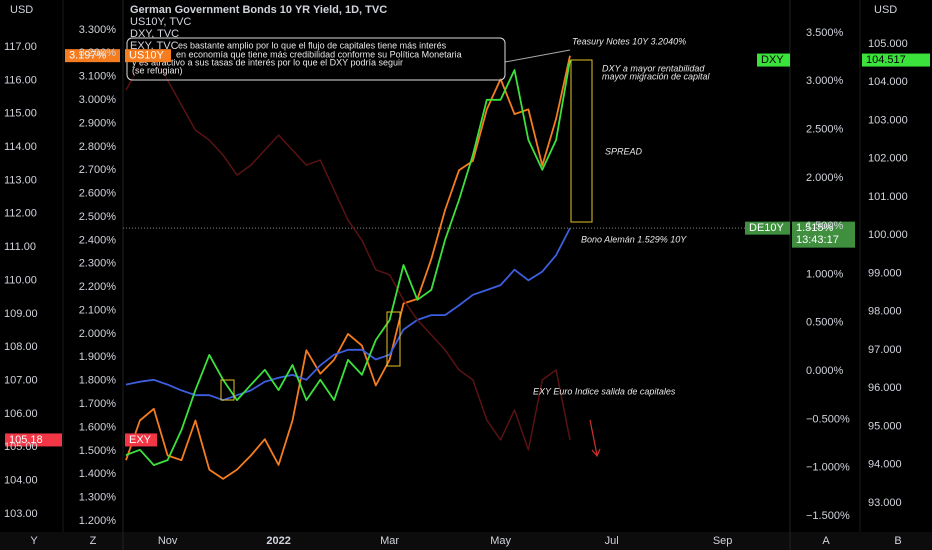 The width and height of the screenshot is (932, 550). What do you see at coordinates (21, 514) in the screenshot?
I see `y-tick-label: 103.00` at bounding box center [21, 514].